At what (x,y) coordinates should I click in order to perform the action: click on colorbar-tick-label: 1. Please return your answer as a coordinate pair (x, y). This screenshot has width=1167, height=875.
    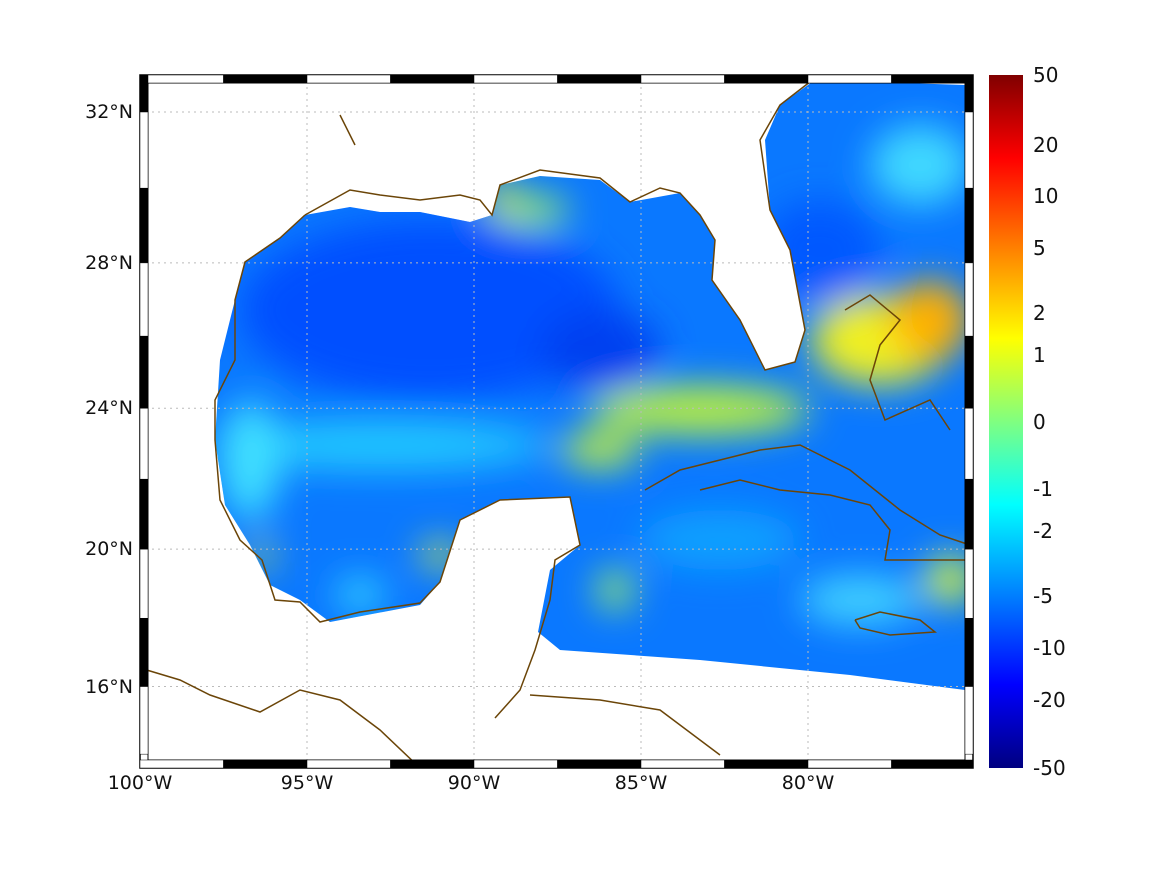
    Looking at the image, I should click on (1039, 355).